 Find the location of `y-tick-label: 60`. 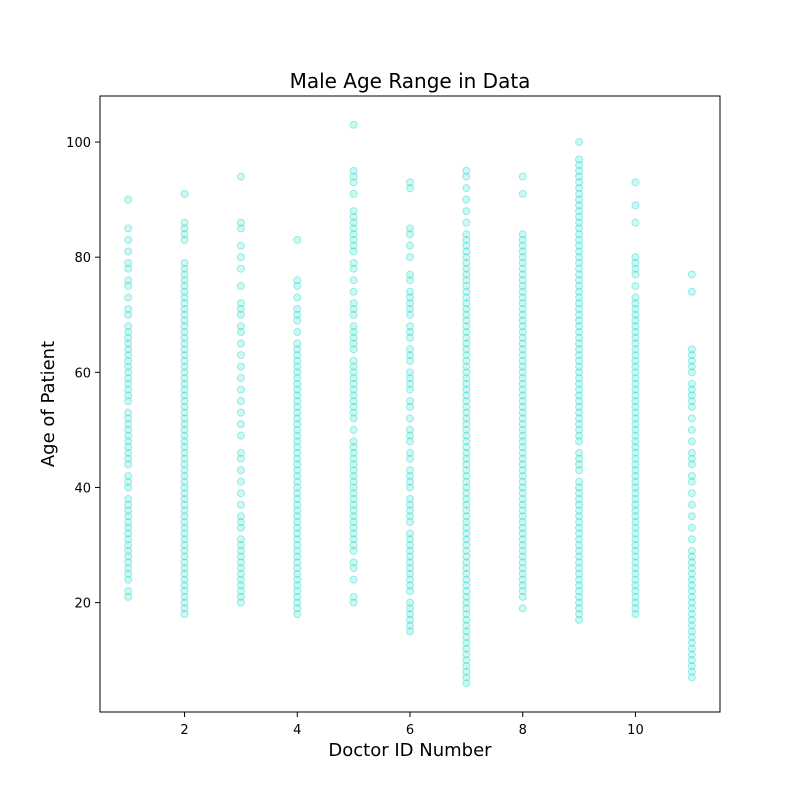

y-tick-label: 60 is located at coordinates (82, 373).